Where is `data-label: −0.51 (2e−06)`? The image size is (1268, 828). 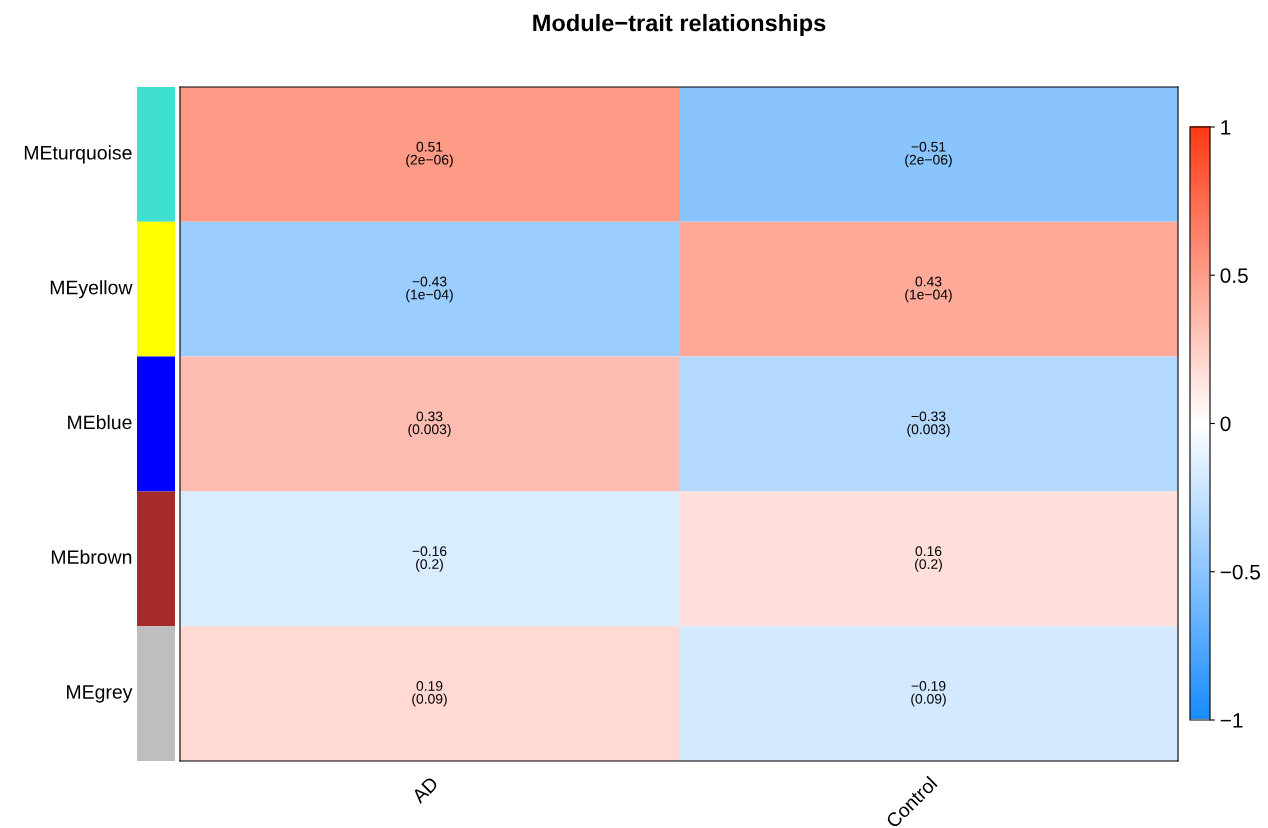 data-label: −0.51 (2e−06) is located at coordinates (928, 154).